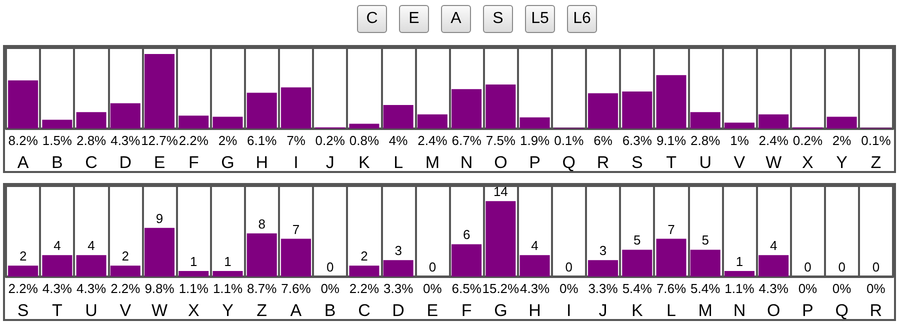  What do you see at coordinates (262, 162) in the screenshot?
I see `x-tick-label: H` at bounding box center [262, 162].